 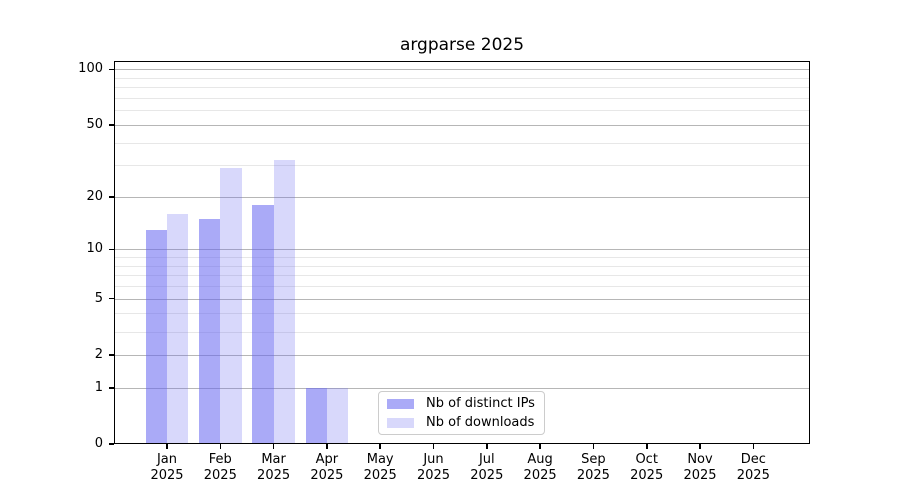 What do you see at coordinates (98, 443) in the screenshot?
I see `y-tick-label: 0` at bounding box center [98, 443].